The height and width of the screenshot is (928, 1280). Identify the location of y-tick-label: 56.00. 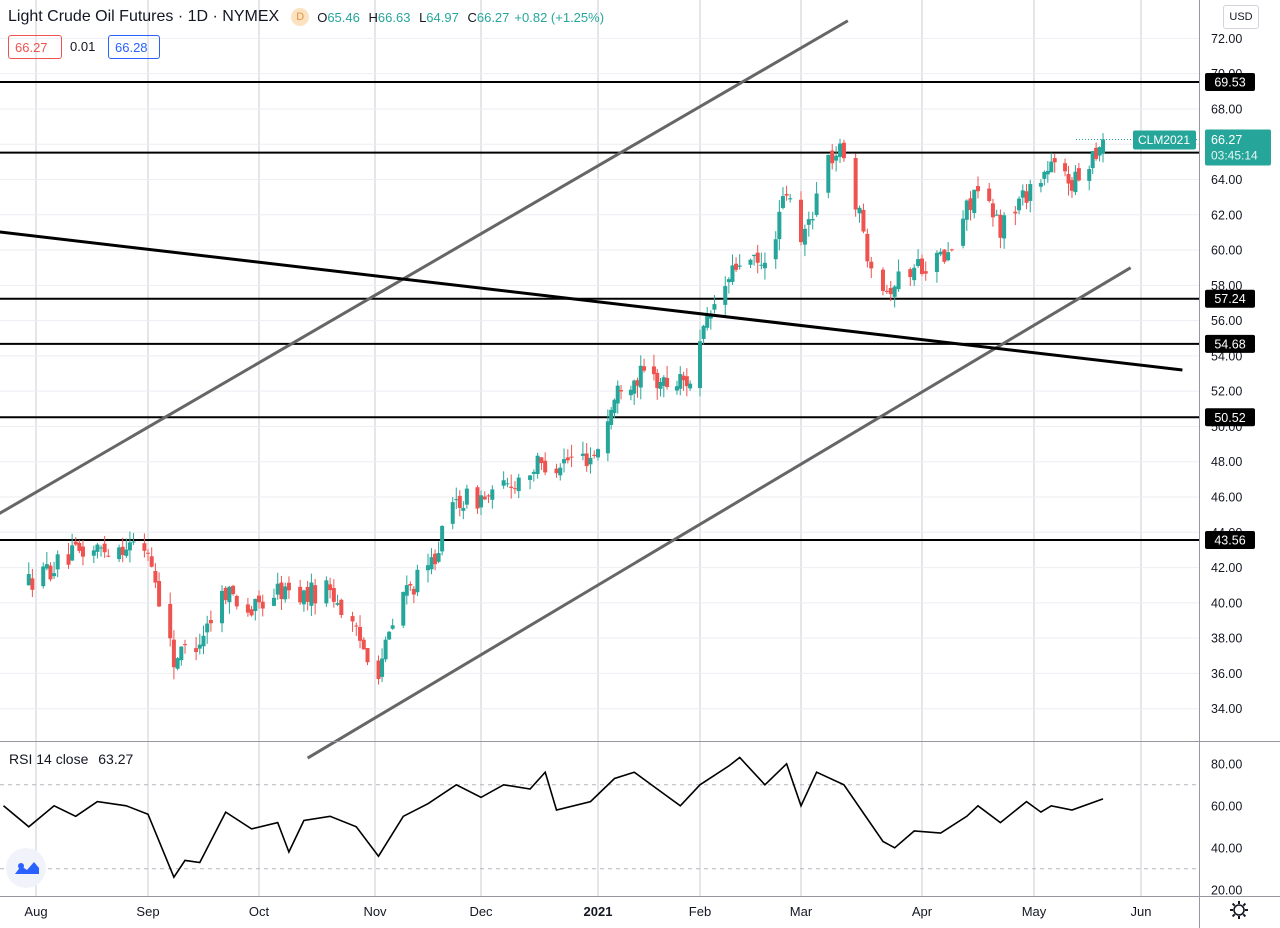
(1226, 321).